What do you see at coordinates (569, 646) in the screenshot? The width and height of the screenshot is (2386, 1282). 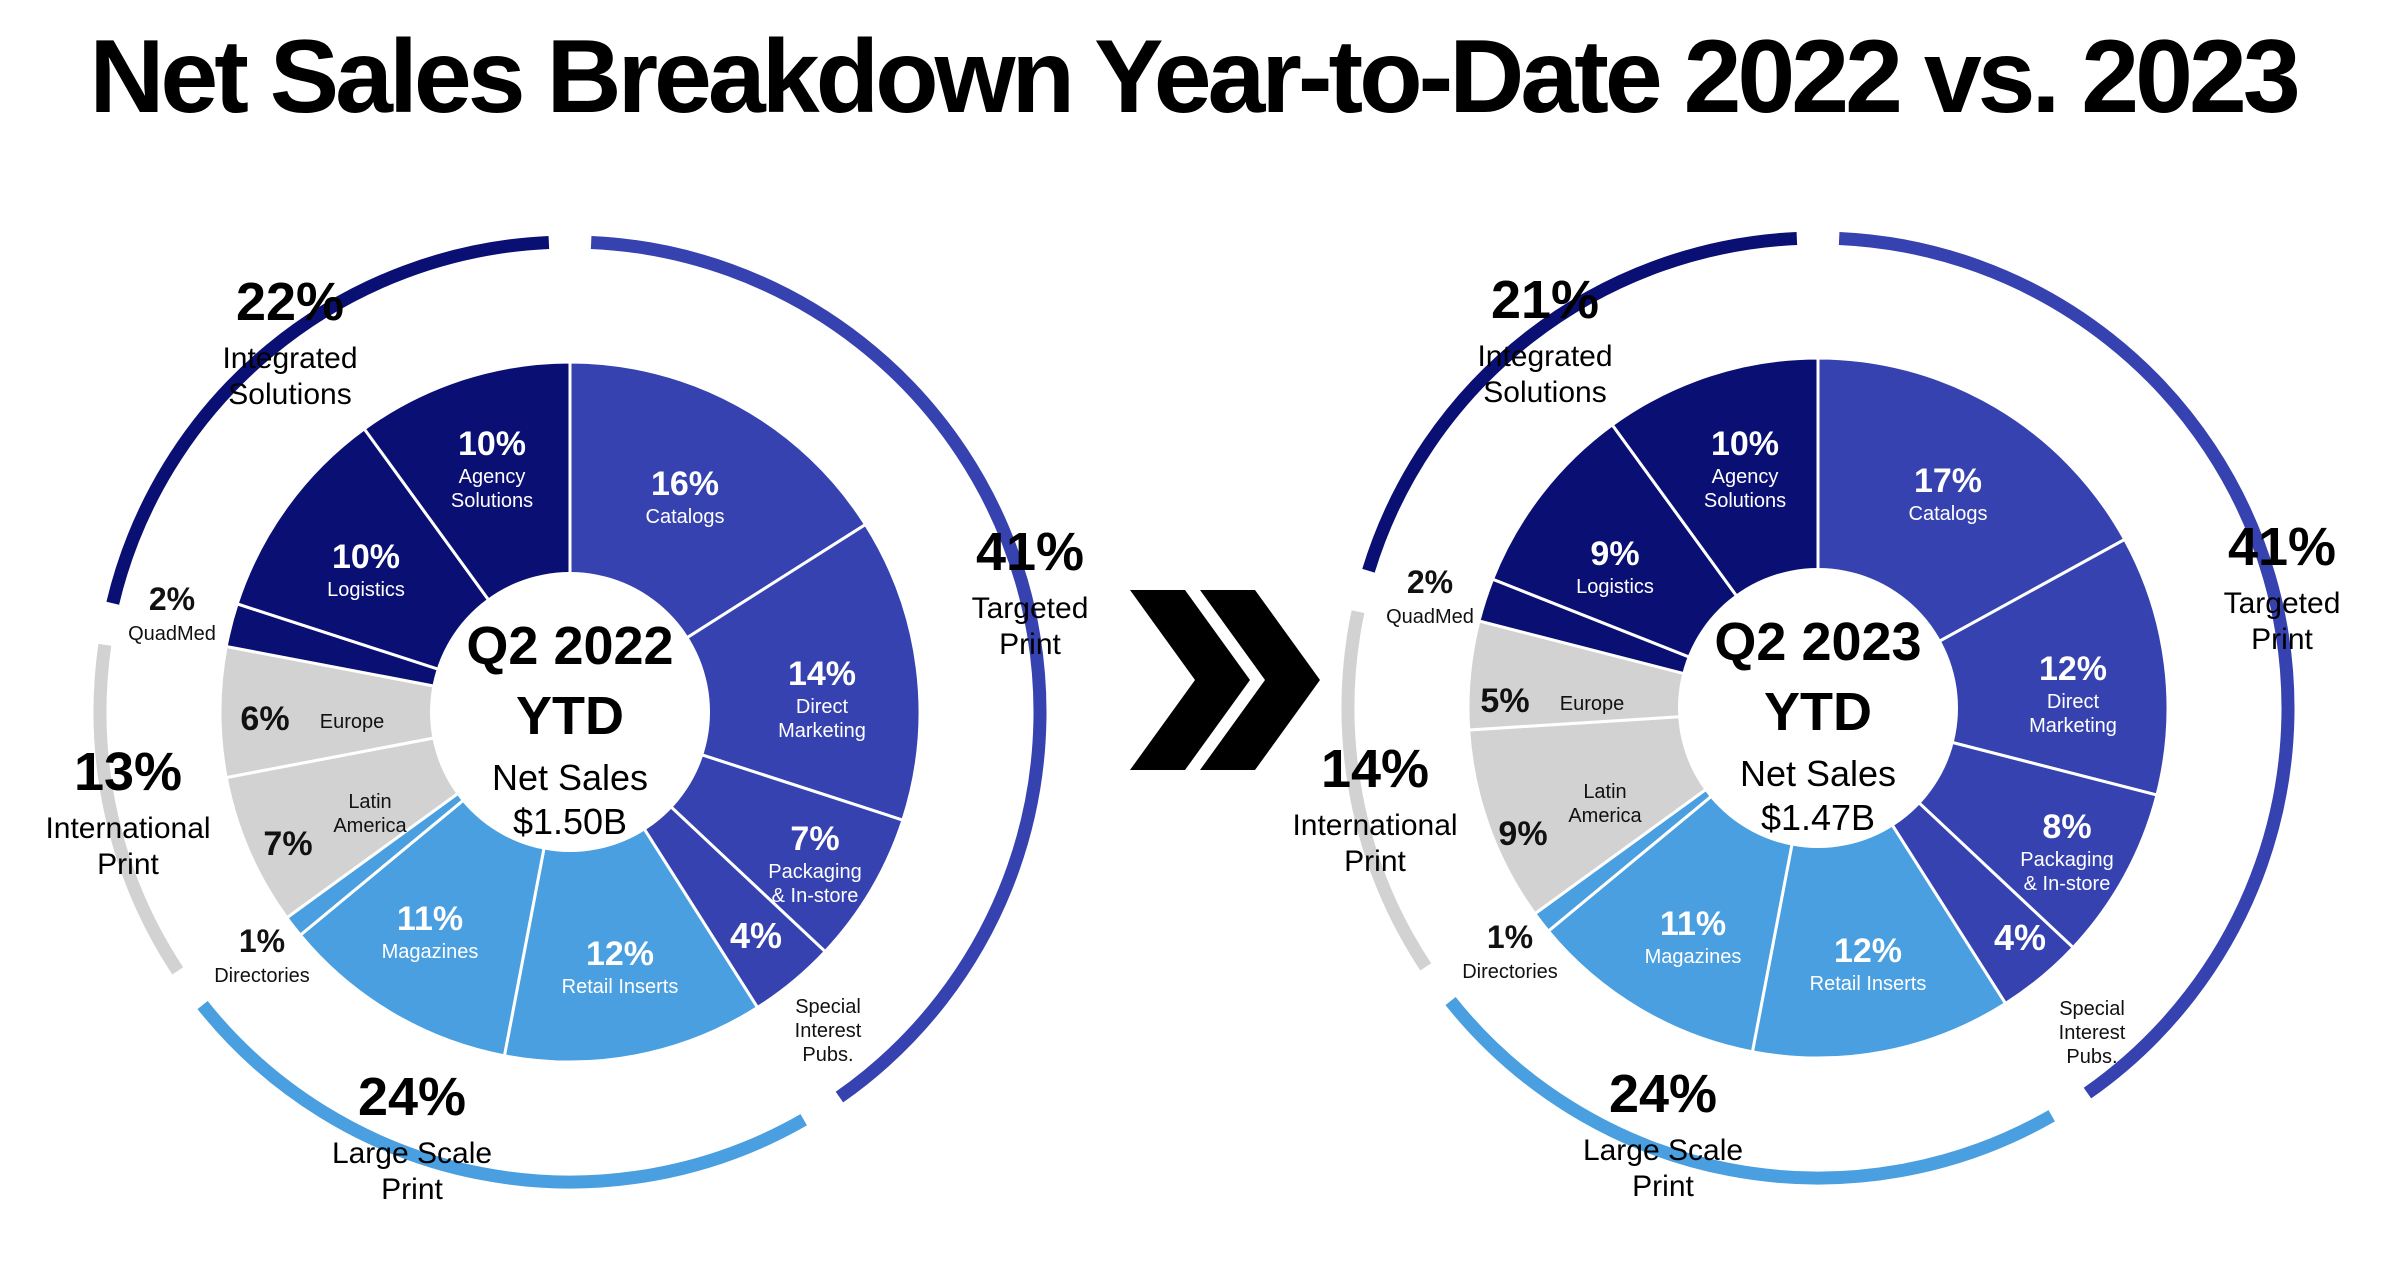 I see `center-title-line1: Q2 2022` at bounding box center [569, 646].